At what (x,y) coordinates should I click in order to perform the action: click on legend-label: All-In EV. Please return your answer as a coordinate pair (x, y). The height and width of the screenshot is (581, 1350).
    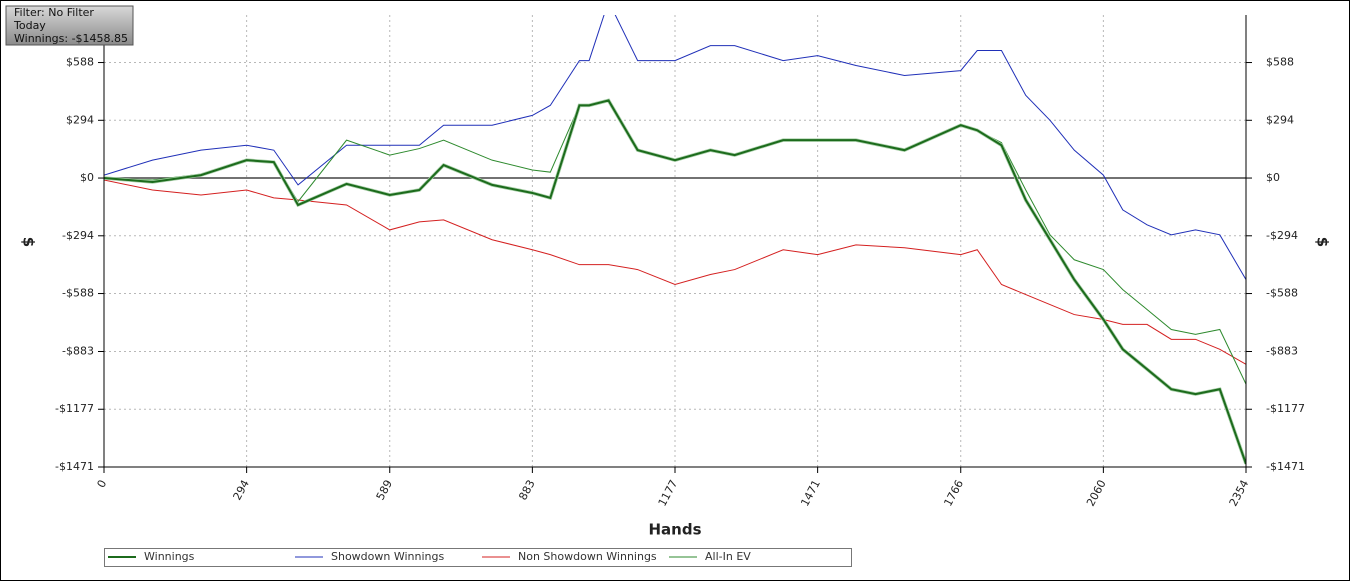
    Looking at the image, I should click on (728, 556).